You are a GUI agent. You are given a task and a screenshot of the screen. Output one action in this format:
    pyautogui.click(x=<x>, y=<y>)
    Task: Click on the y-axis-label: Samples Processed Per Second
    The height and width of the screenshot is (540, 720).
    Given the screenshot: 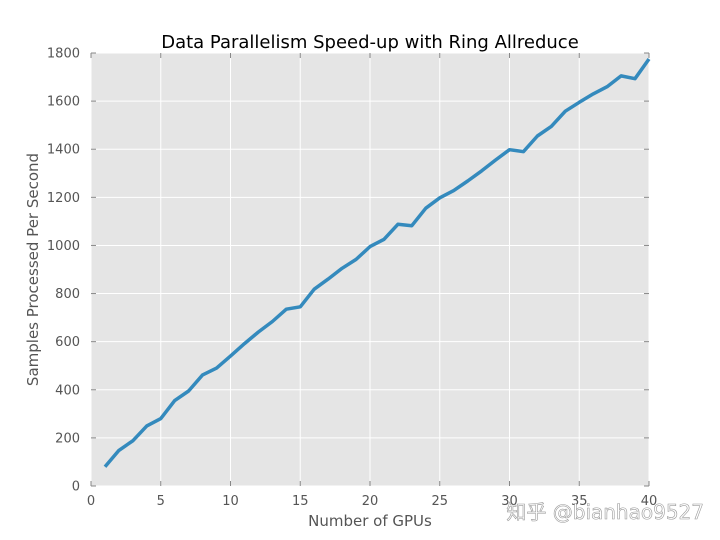 What is the action you would take?
    pyautogui.click(x=33, y=269)
    